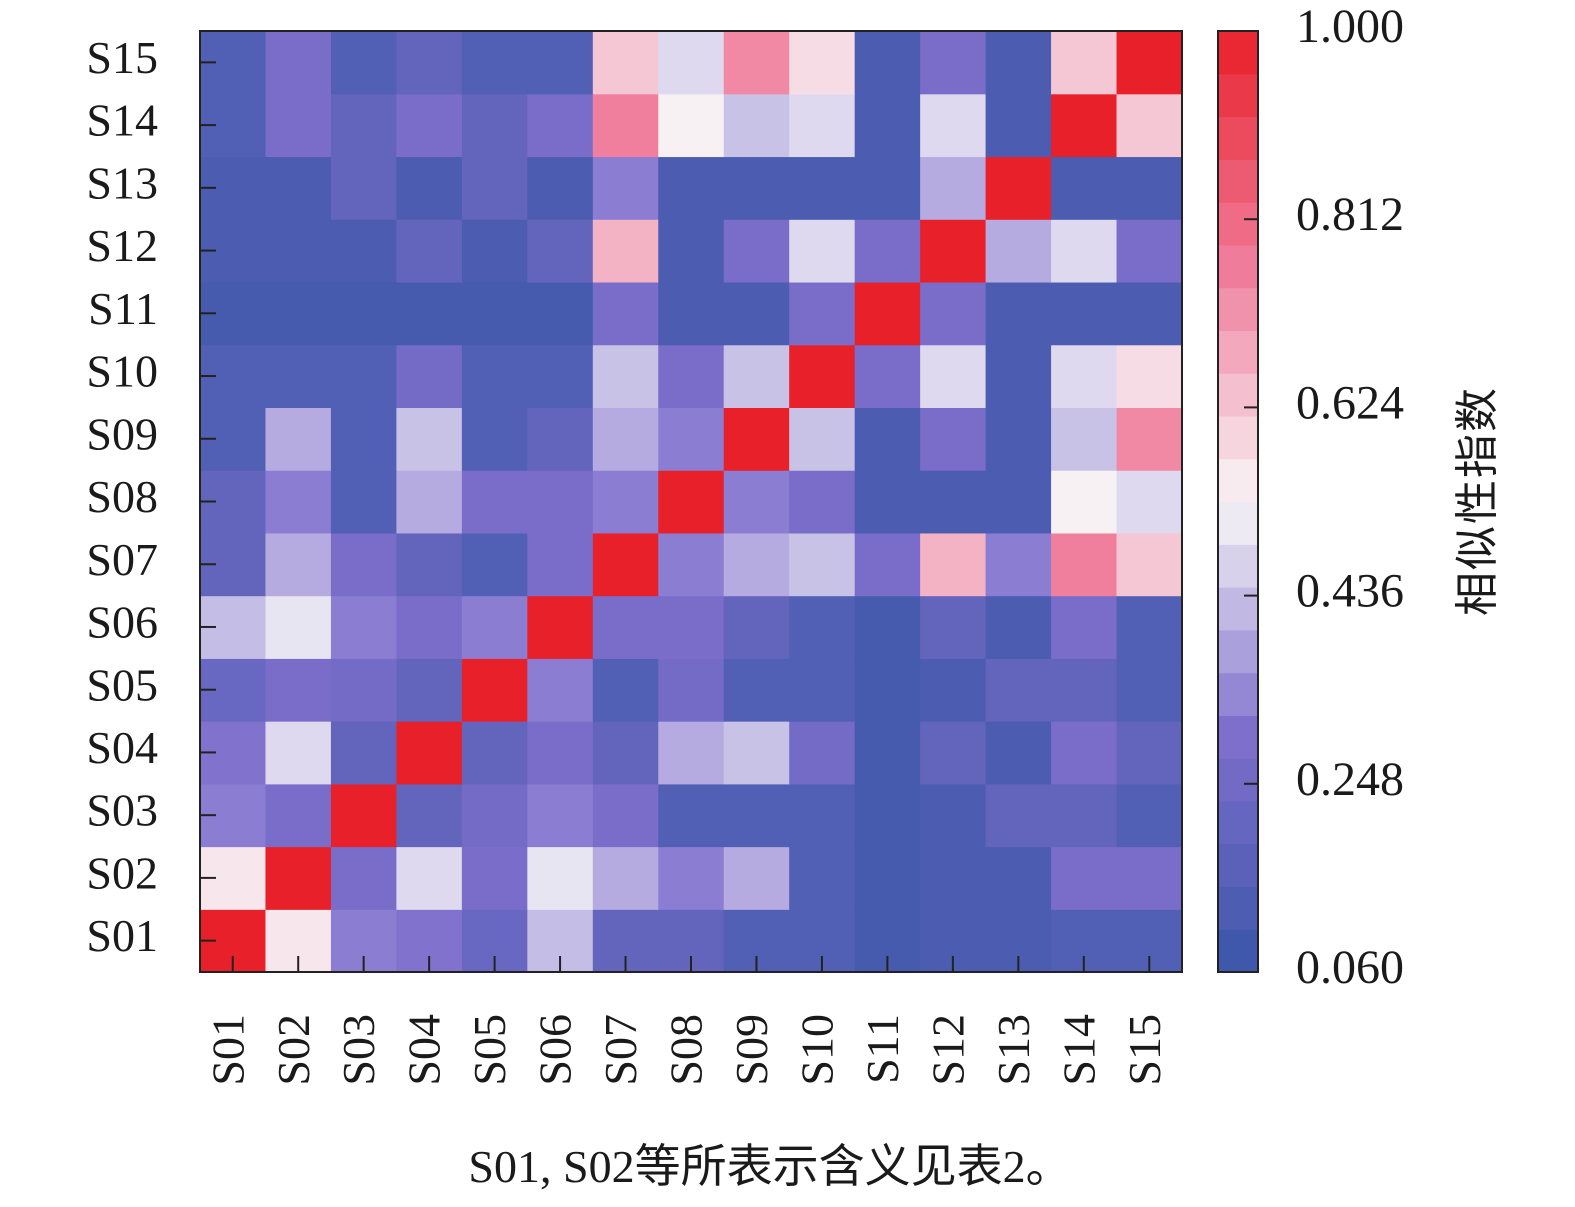 The image size is (1575, 1207). What do you see at coordinates (363, 125) in the screenshot?
I see `cell-S14-S03` at bounding box center [363, 125].